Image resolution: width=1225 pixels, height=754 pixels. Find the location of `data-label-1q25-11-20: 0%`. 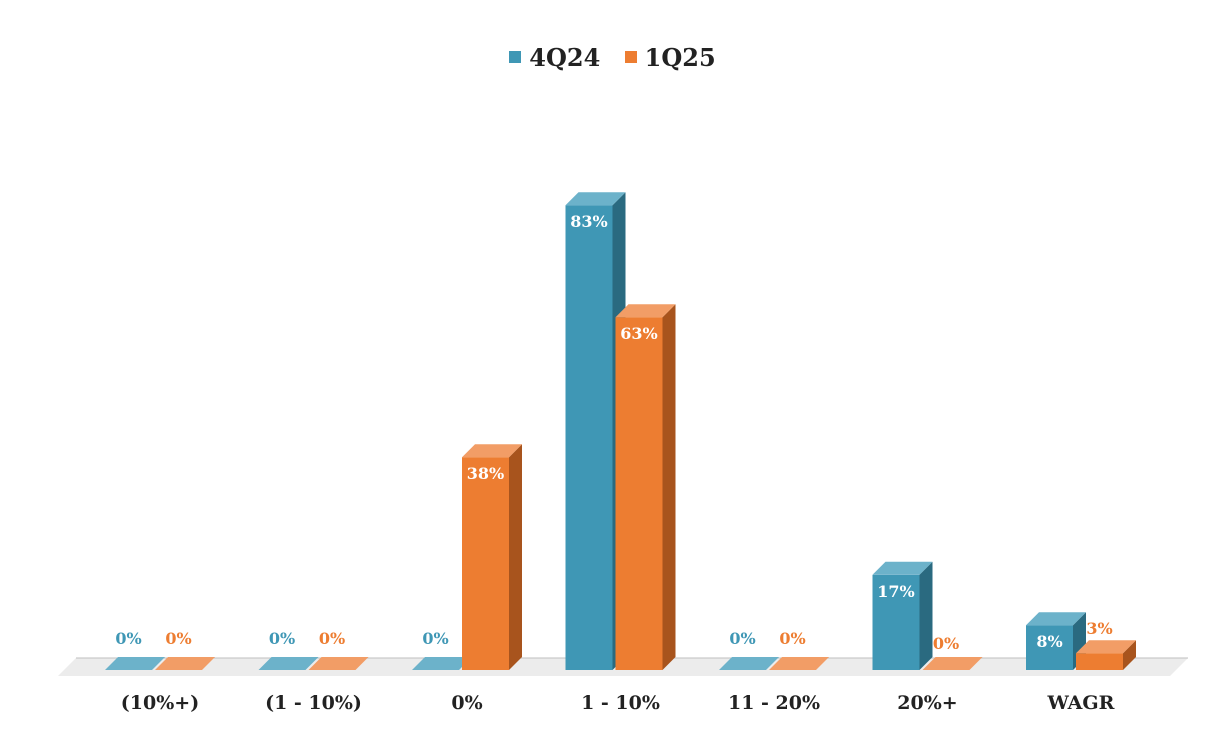

data-label-1q25-11-20: 0% is located at coordinates (792, 638).